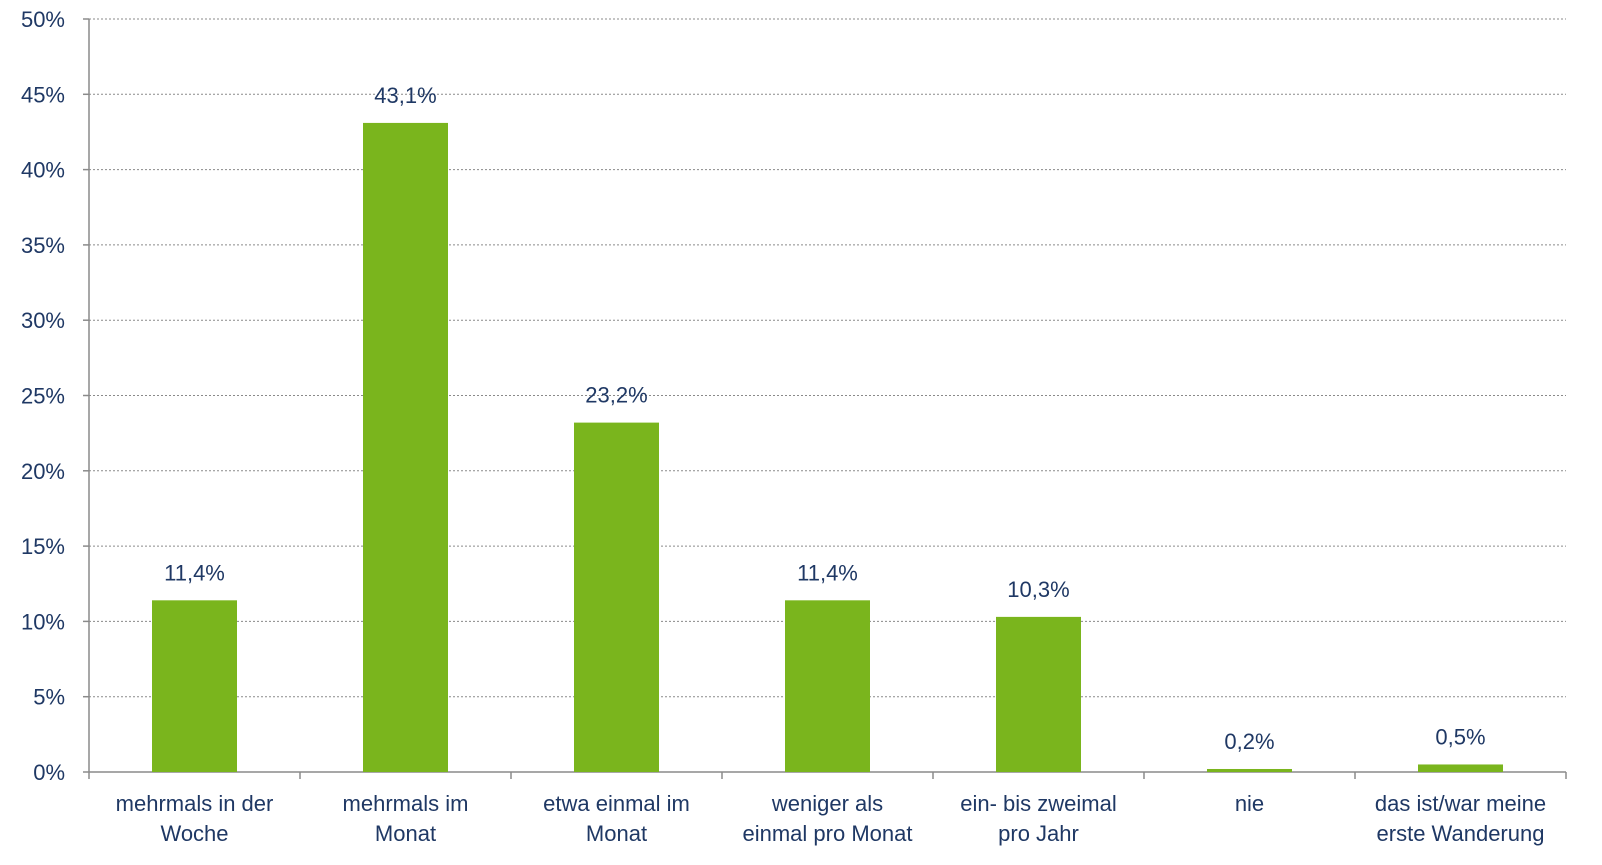  Describe the element at coordinates (1460, 803) in the screenshot. I see `category-label-line: das ist/war meine` at that location.